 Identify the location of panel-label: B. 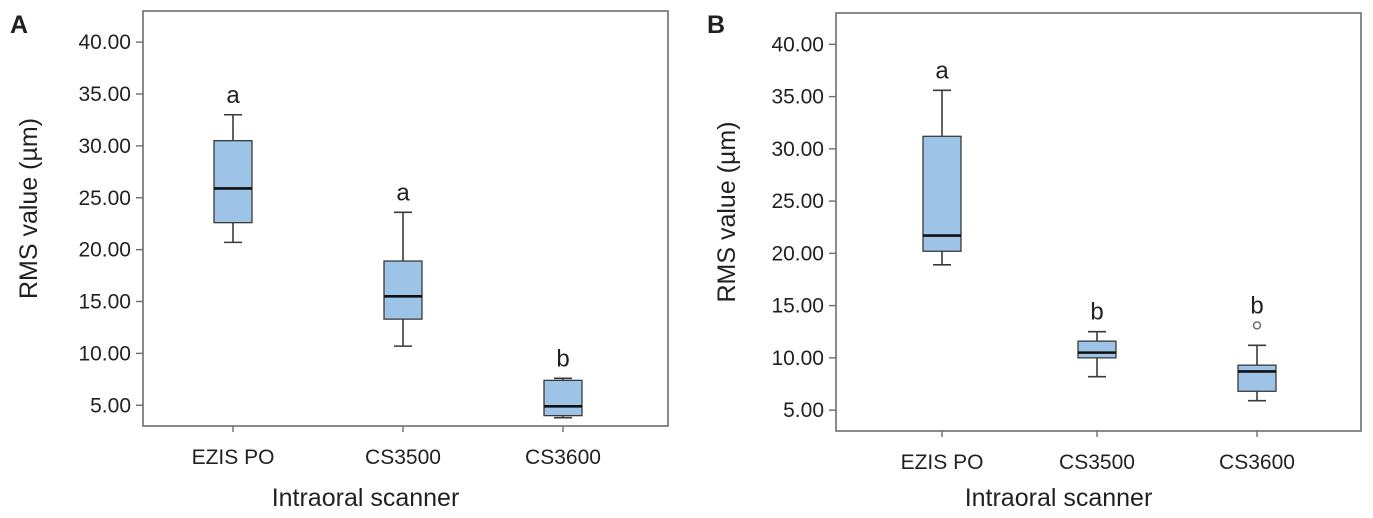
(716, 25).